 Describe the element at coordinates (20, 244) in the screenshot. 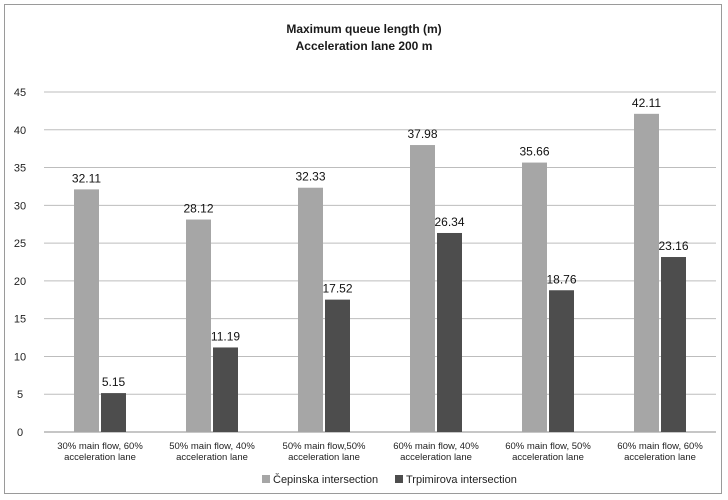

I see `y-tick-label: 25` at that location.